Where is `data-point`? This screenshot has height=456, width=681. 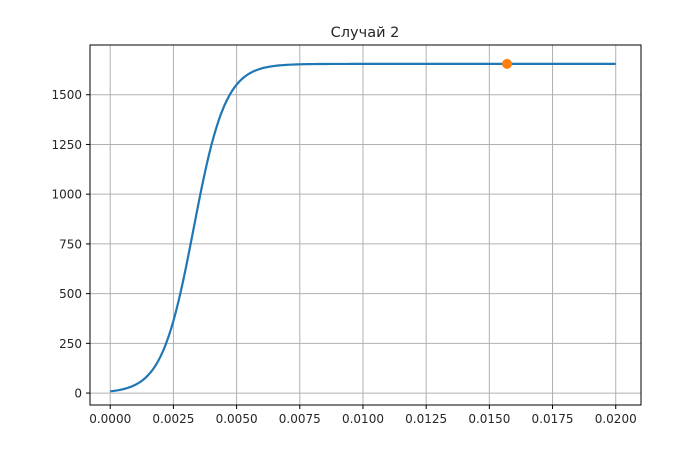 data-point is located at coordinates (507, 63).